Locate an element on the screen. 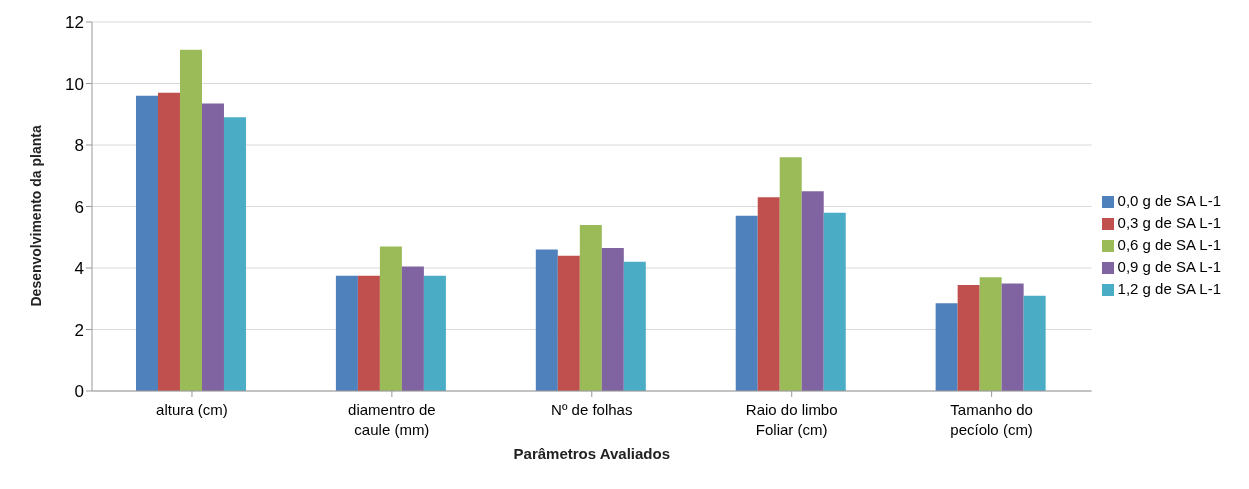  x-tick-label: Raio do limbo Foliar (cm) is located at coordinates (791, 419).